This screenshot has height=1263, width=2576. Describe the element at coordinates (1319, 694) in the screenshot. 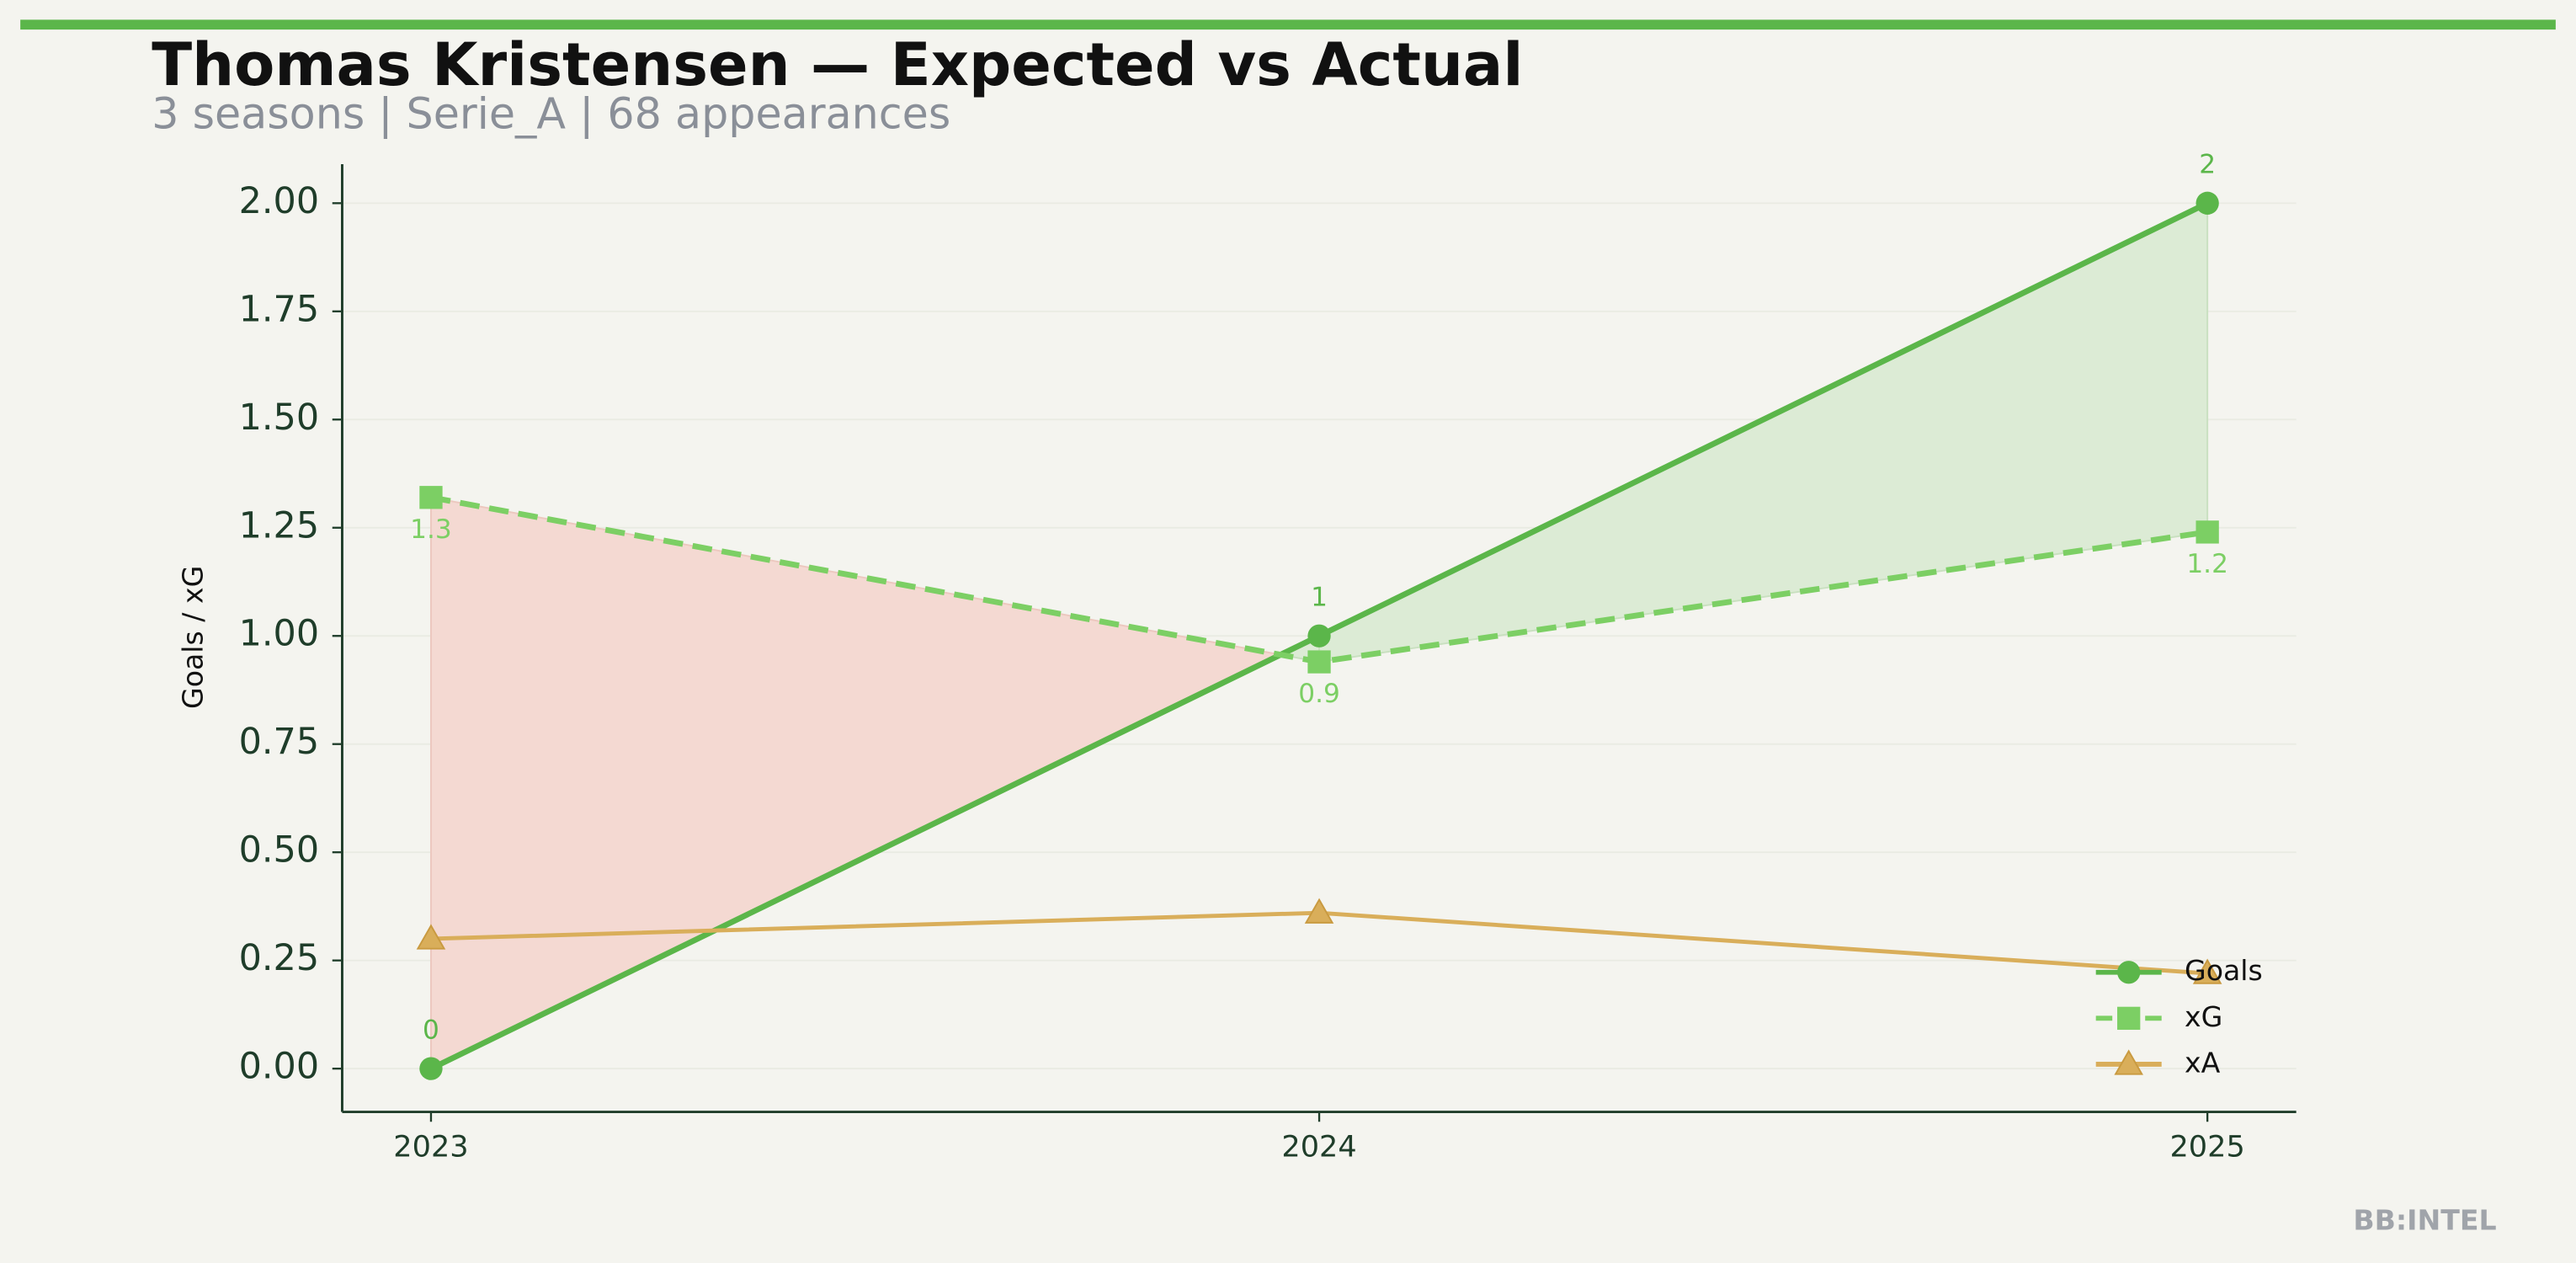

I see `data-label: 0.9` at that location.